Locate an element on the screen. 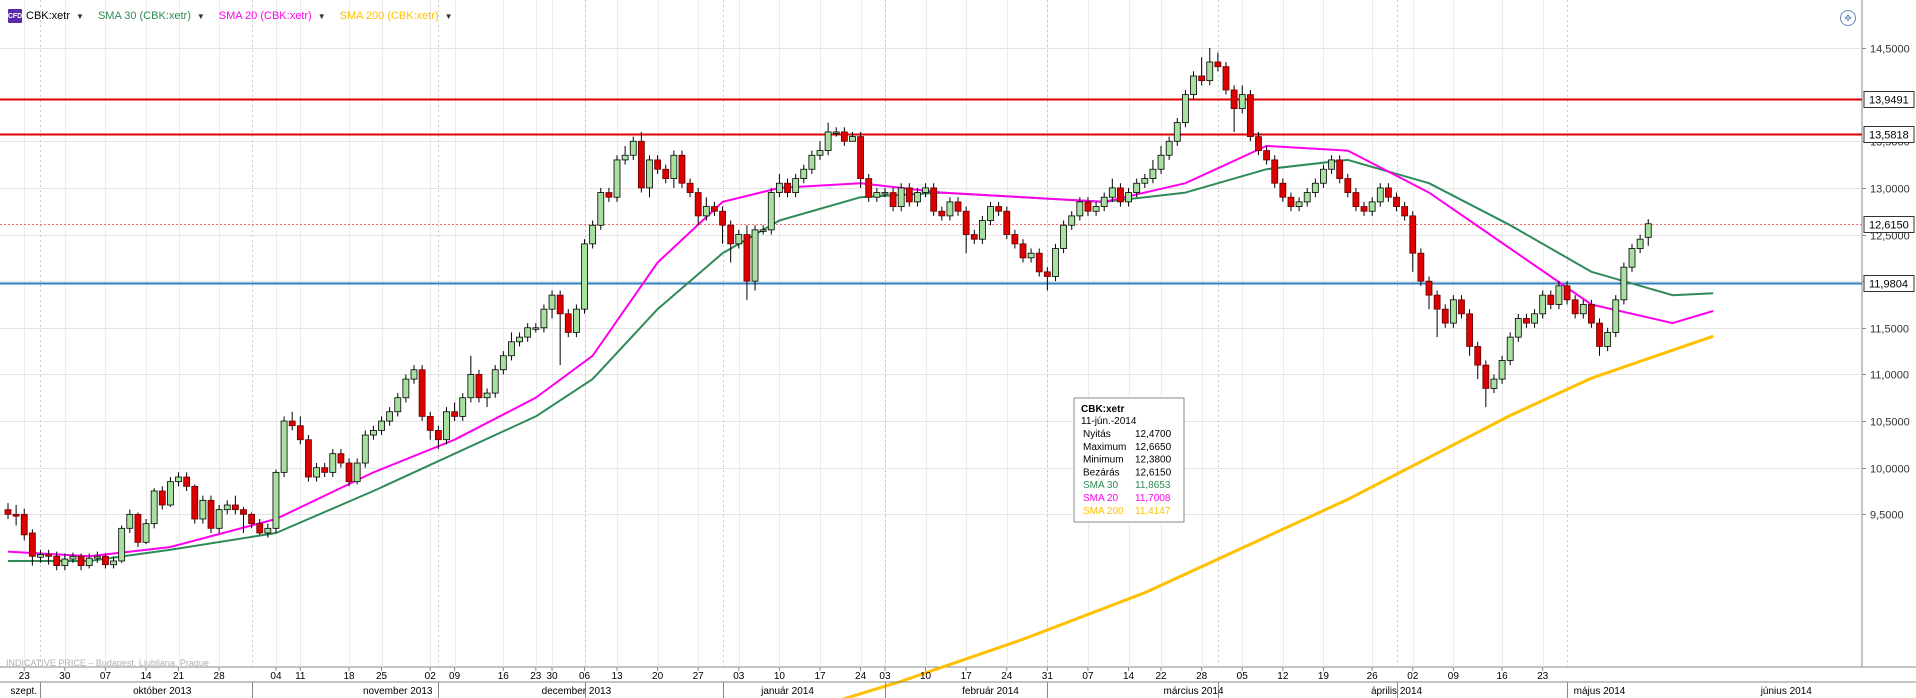 Image resolution: width=1916 pixels, height=698 pixels. y-tick-label: 12,5000 is located at coordinates (1890, 237).